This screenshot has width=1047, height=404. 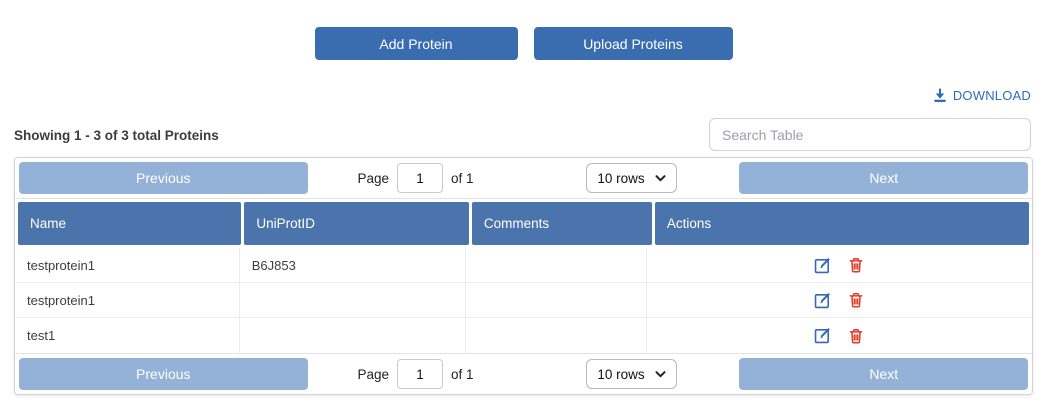 What do you see at coordinates (940, 95) in the screenshot?
I see `download-icon` at bounding box center [940, 95].